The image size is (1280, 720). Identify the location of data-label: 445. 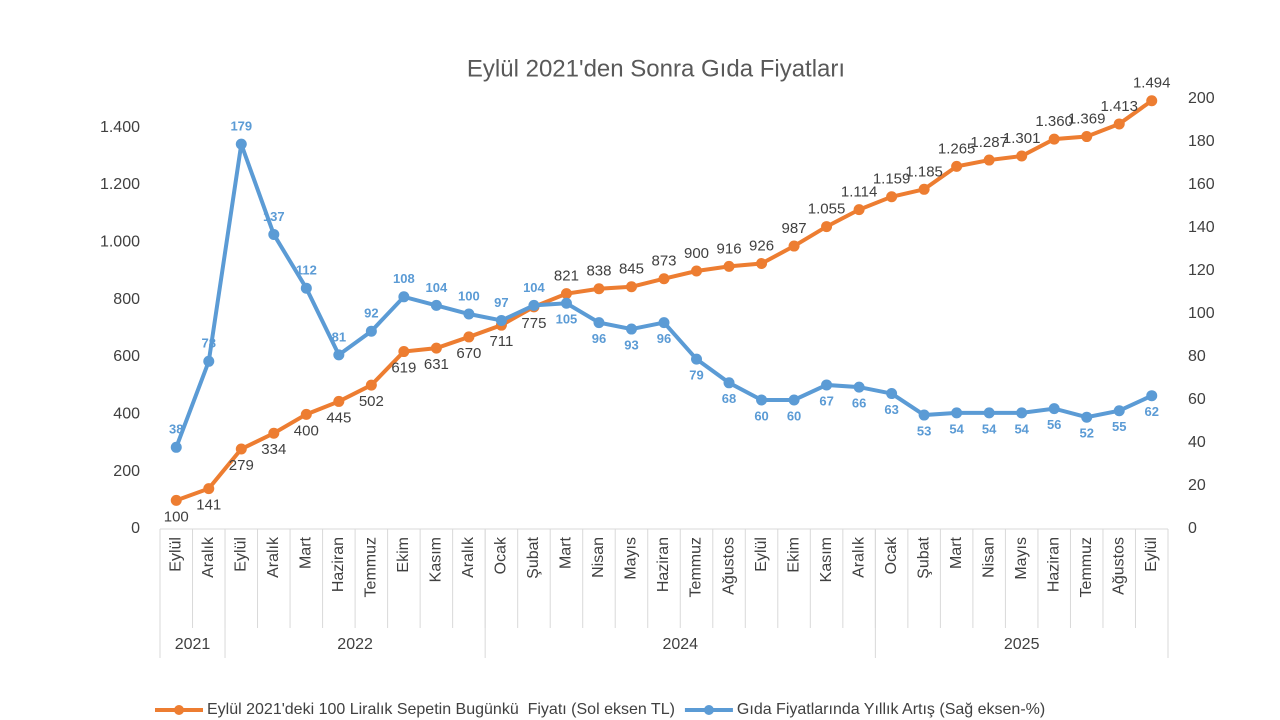
(338, 417).